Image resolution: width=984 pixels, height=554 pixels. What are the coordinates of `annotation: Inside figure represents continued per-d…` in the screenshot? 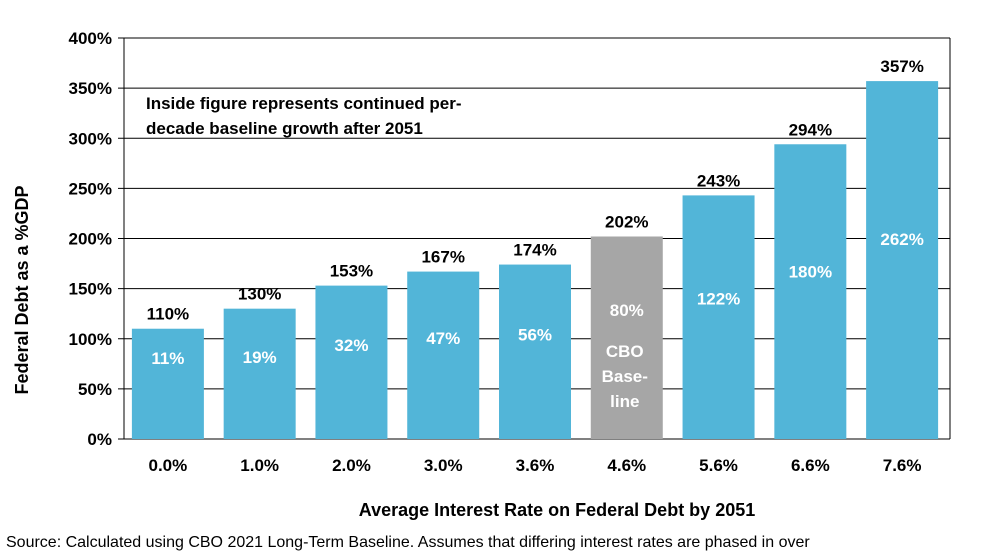 It's located at (304, 116).